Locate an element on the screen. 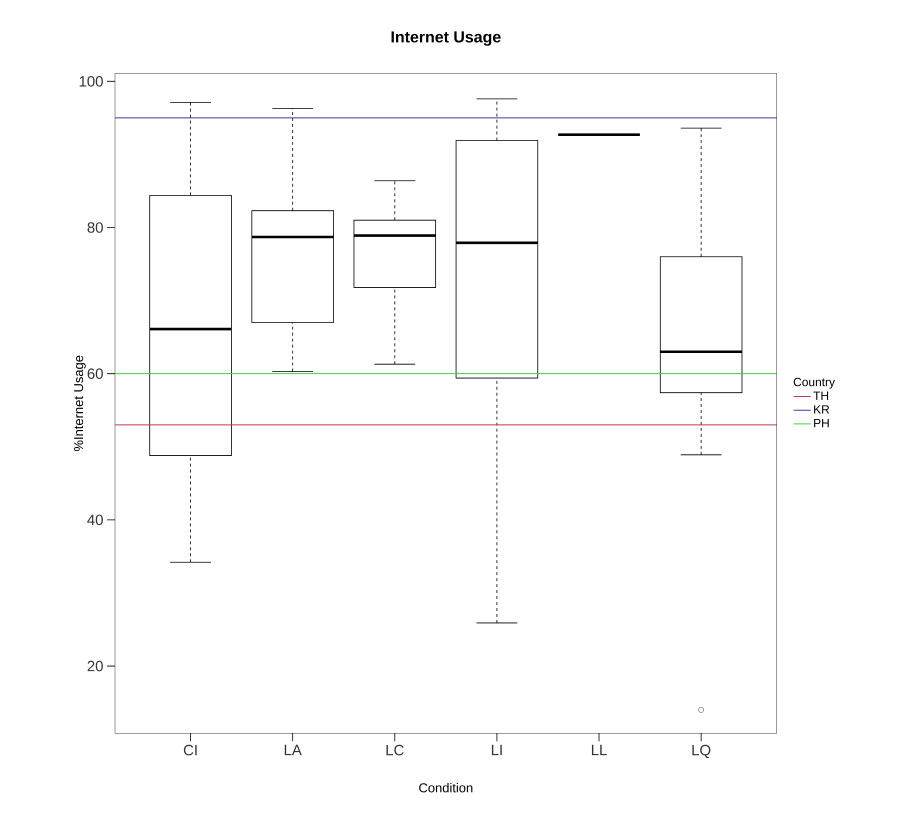  legend-label: PH is located at coordinates (821, 423).